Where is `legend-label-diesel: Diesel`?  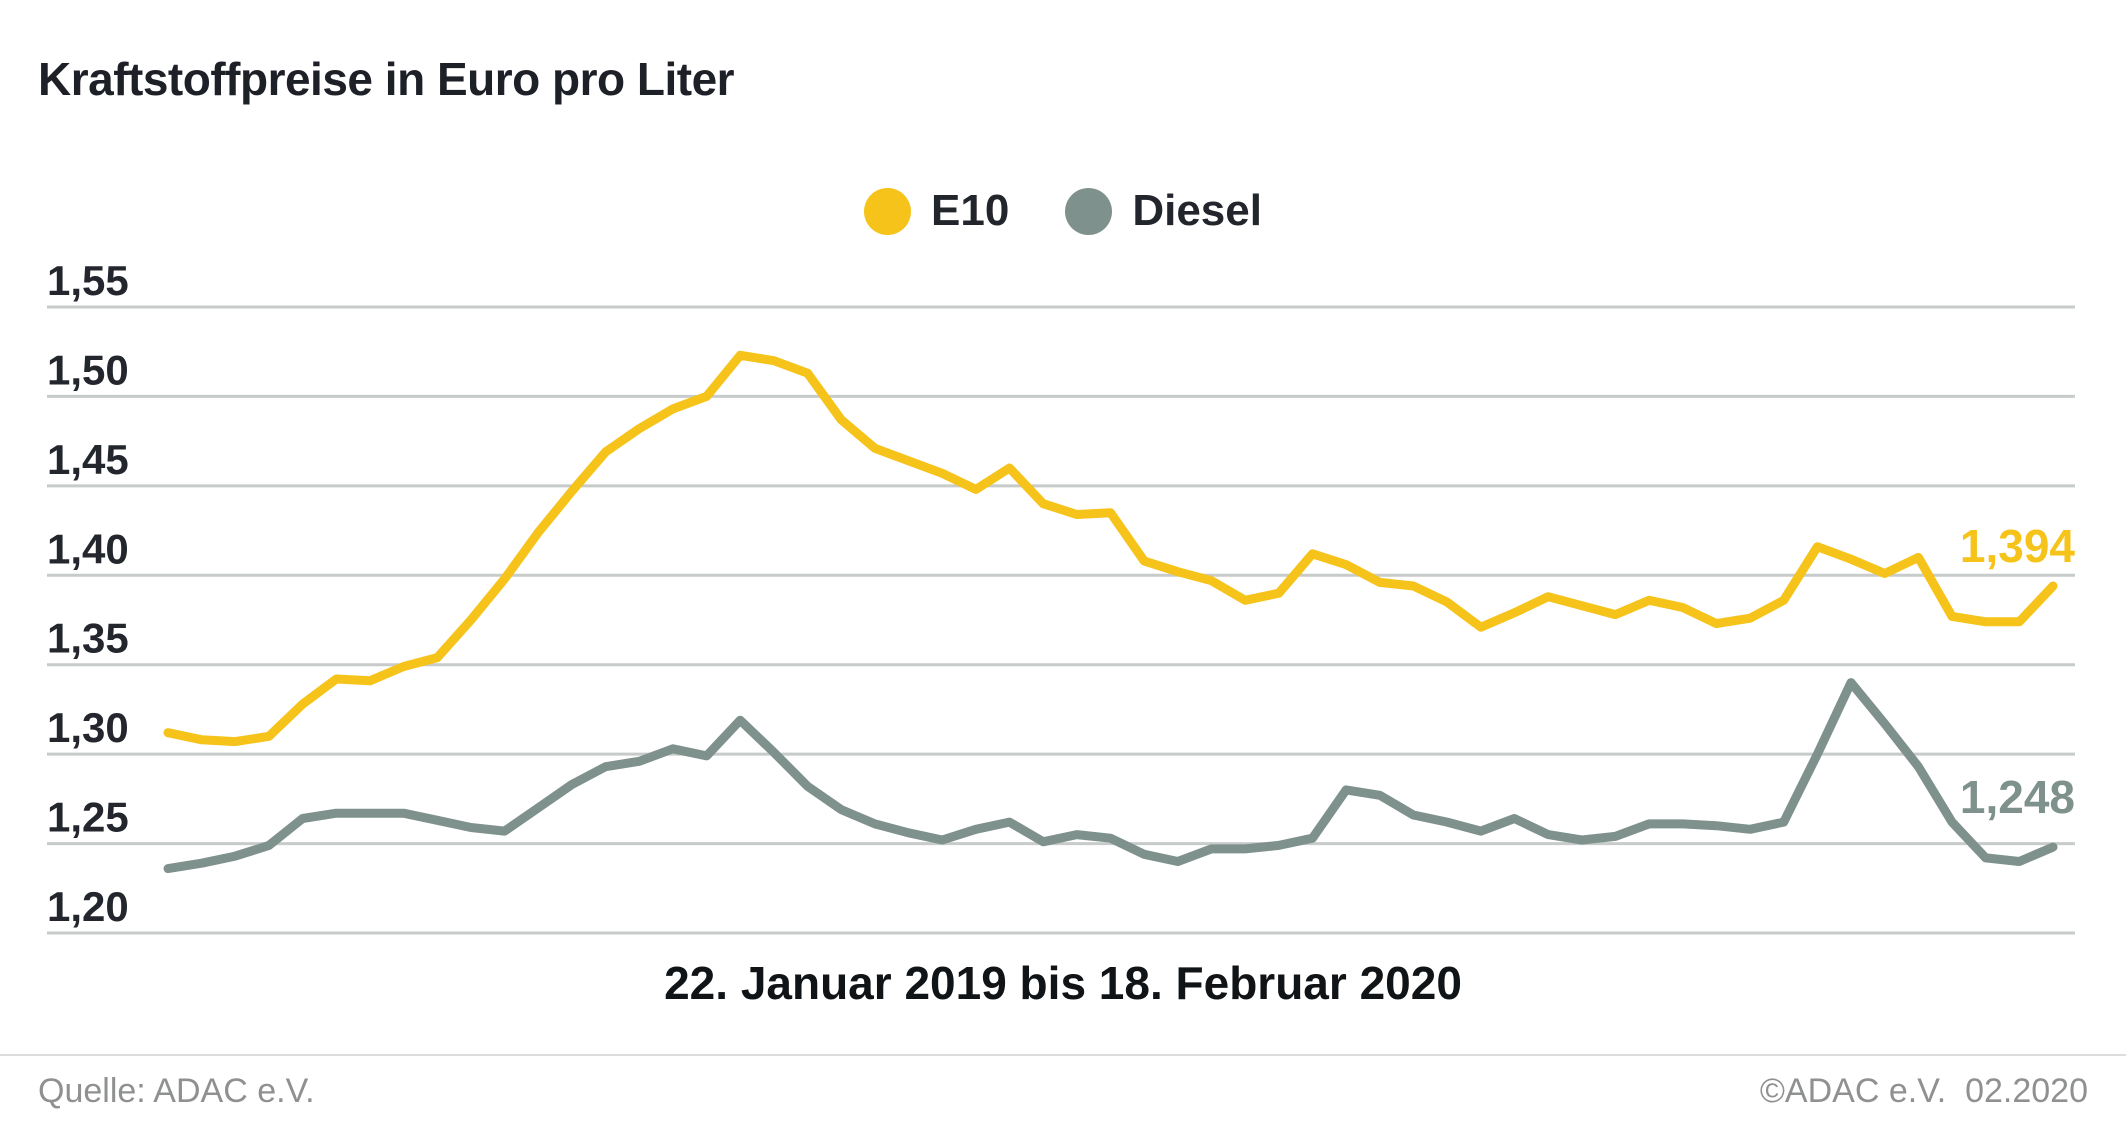 legend-label-diesel: Diesel is located at coordinates (1197, 210).